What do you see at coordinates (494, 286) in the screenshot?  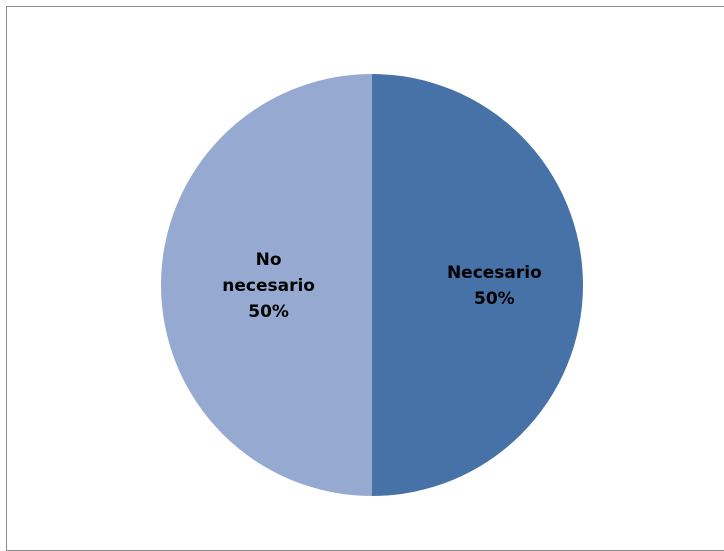 I see `data-label-necesario: Necesario 50%` at bounding box center [494, 286].